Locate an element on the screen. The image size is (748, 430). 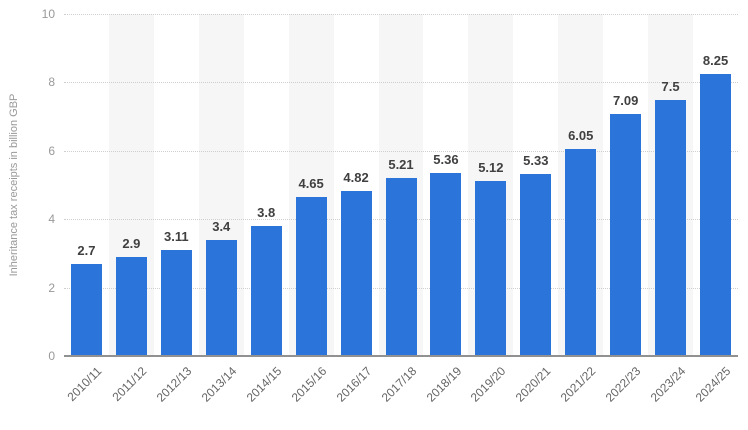
x-tick-label: 2016/17 is located at coordinates (353, 384).